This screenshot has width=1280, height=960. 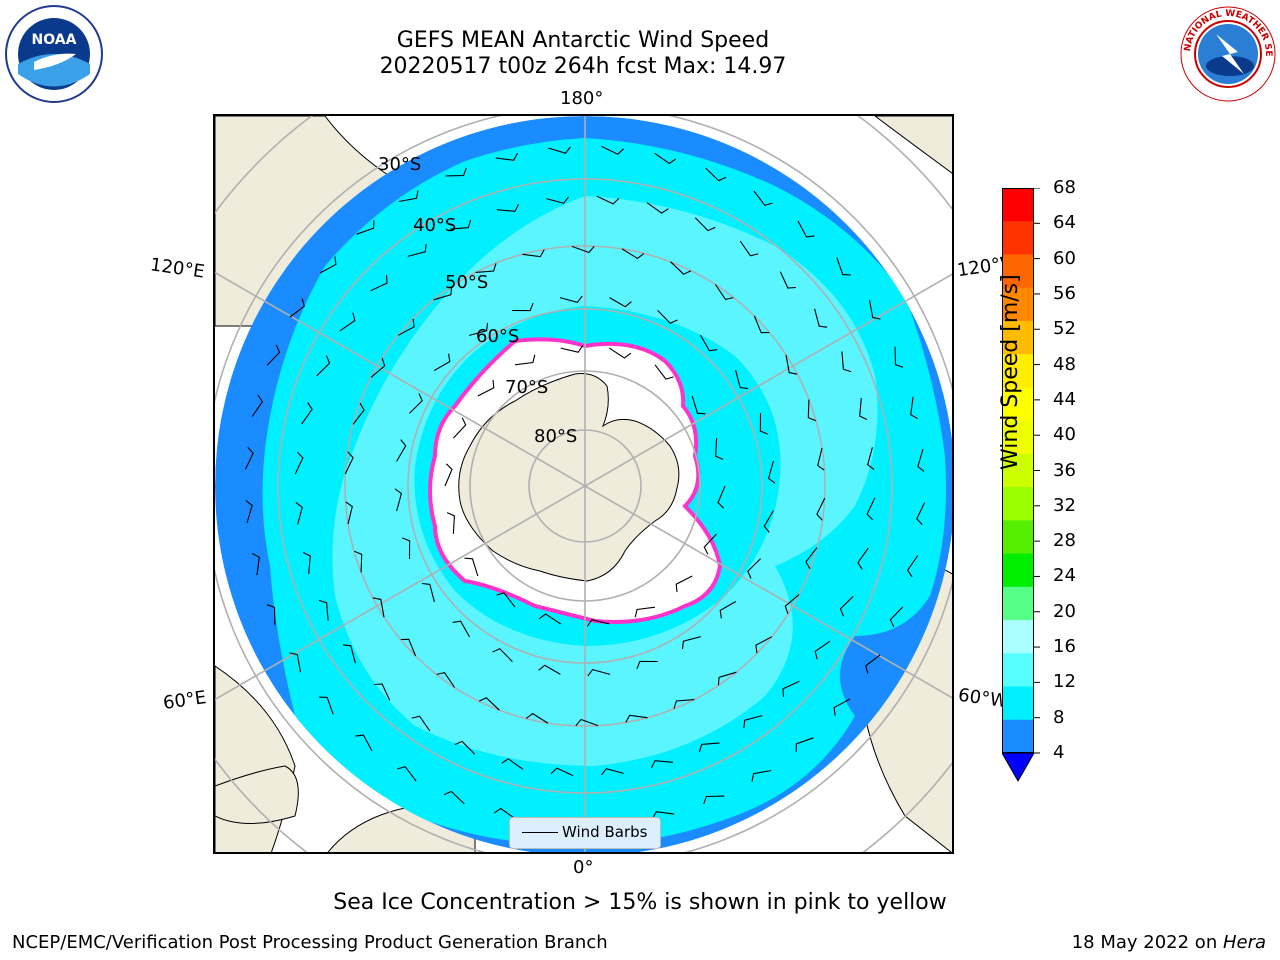 I want to click on colorbar-tick-label: 12, so click(x=1064, y=682).